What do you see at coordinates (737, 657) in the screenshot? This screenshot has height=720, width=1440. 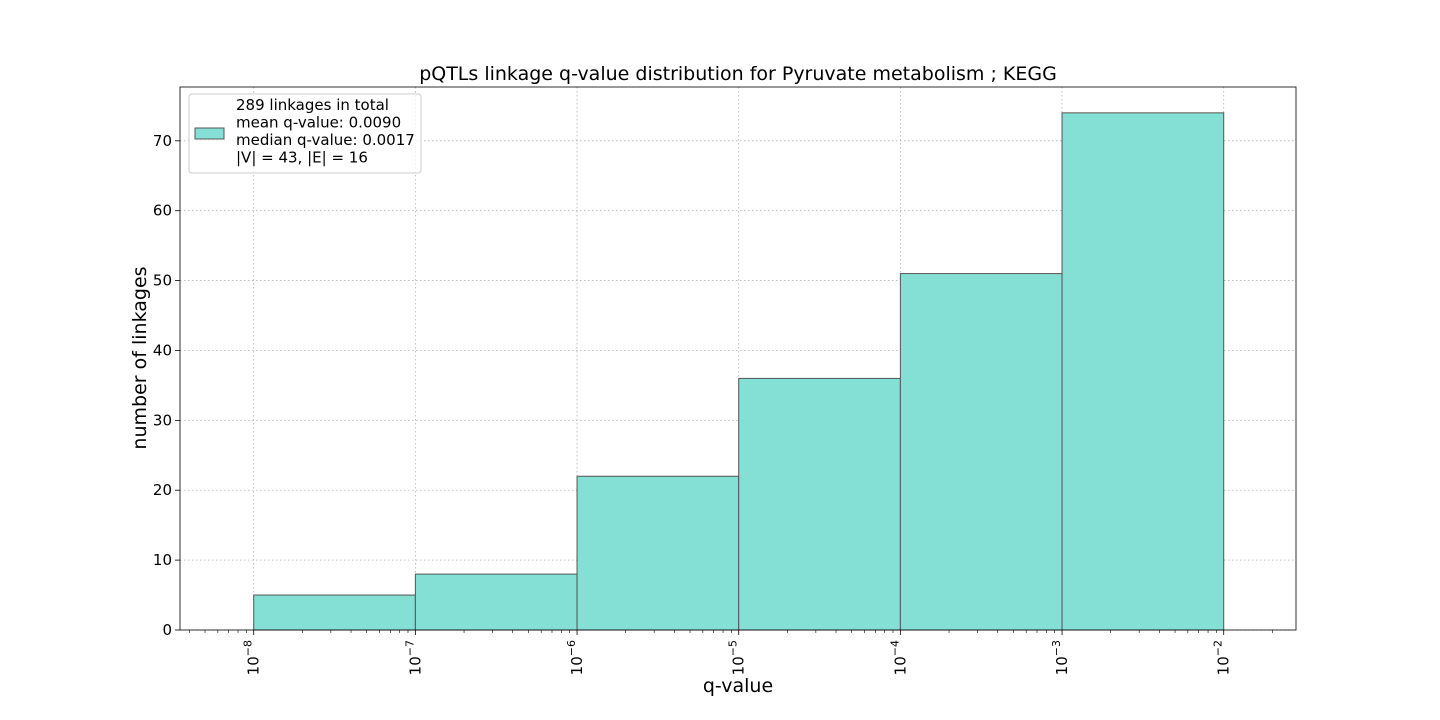 I see `x-tick-label: 10−5` at bounding box center [737, 657].